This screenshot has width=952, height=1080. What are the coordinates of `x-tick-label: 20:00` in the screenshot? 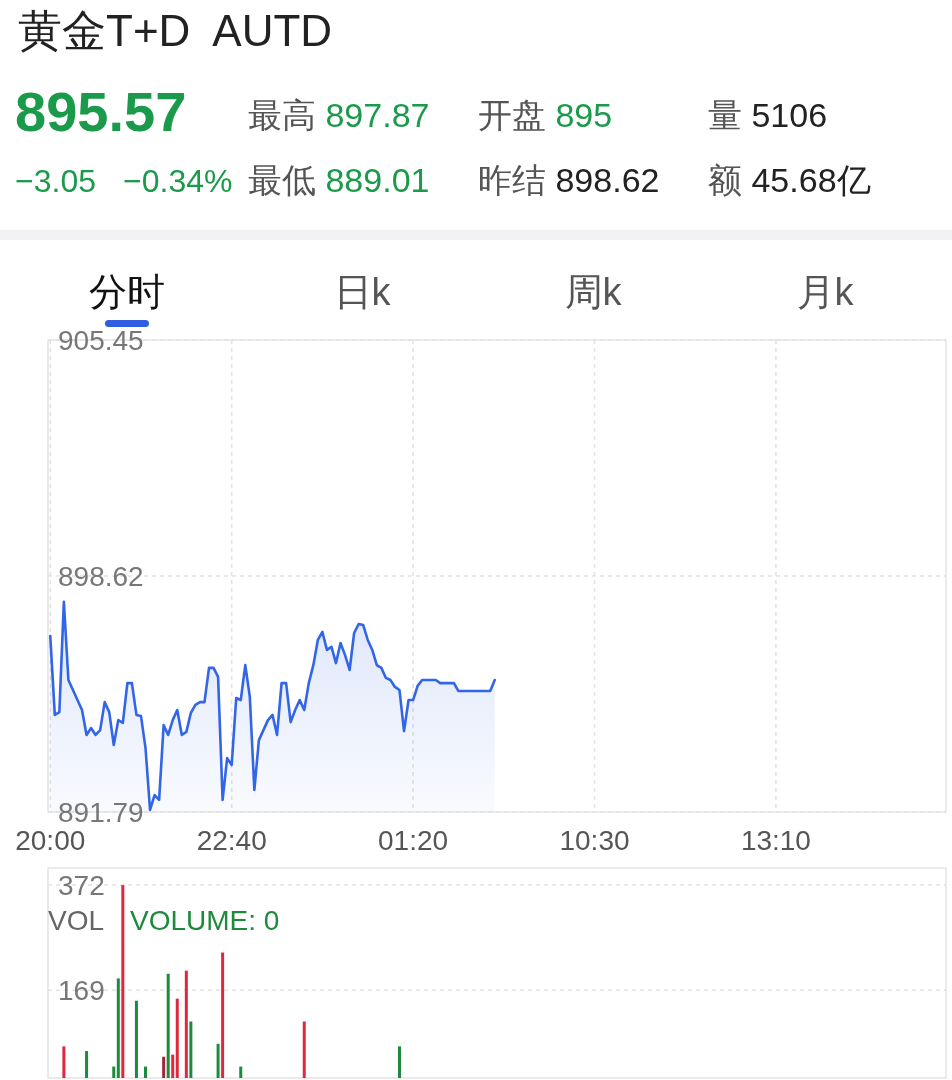 It's located at (50, 840).